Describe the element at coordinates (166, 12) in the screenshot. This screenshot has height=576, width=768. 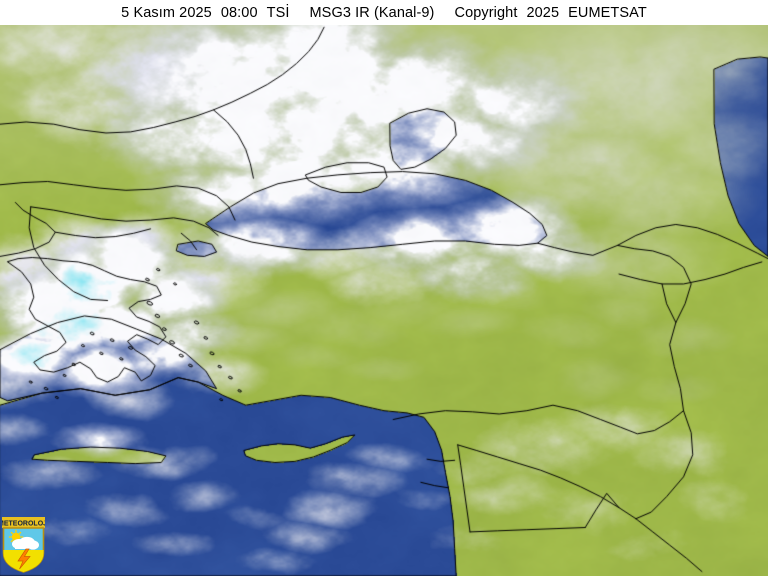
I see `caption-date: 5 Kasım 2025` at that location.